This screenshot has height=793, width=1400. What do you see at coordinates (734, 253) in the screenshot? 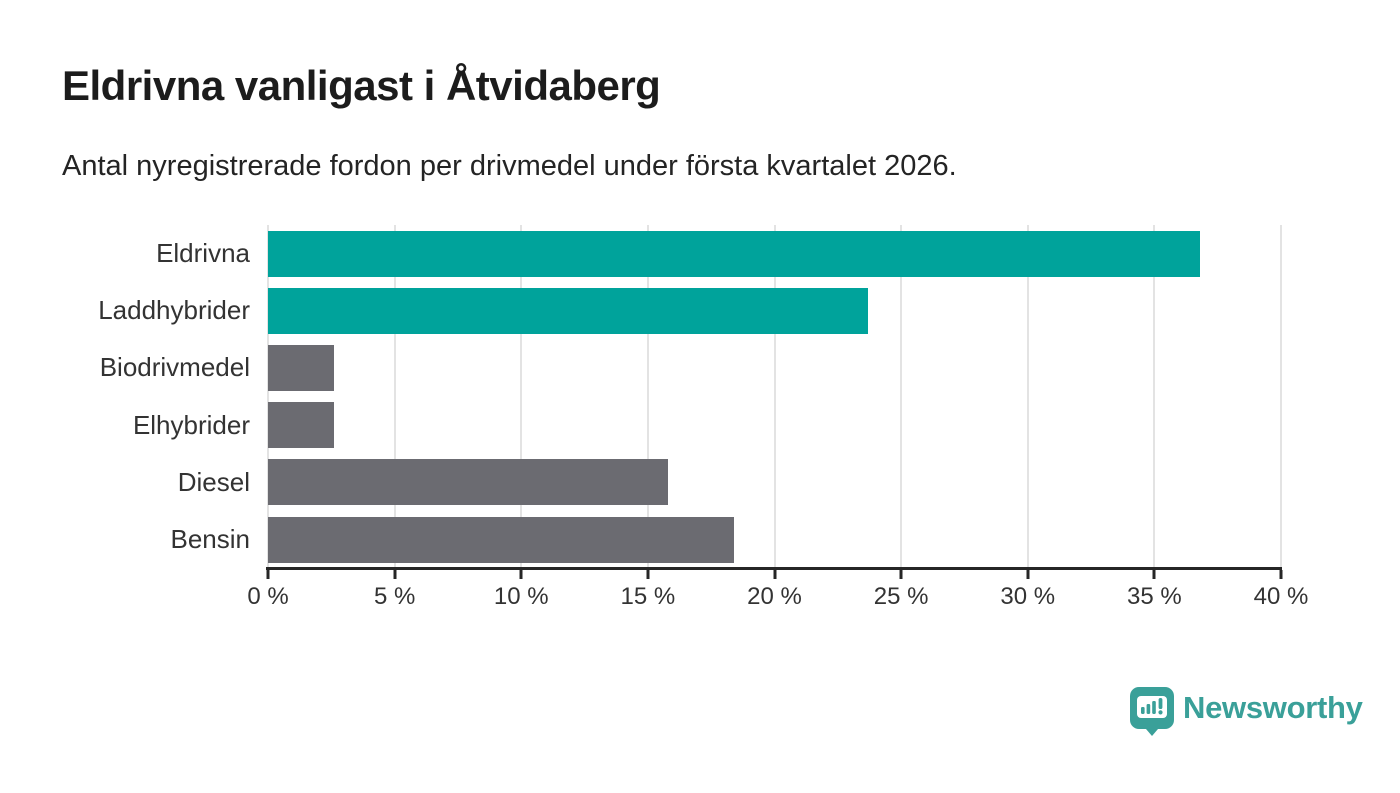
I see `bar-eldrivna` at bounding box center [734, 253].